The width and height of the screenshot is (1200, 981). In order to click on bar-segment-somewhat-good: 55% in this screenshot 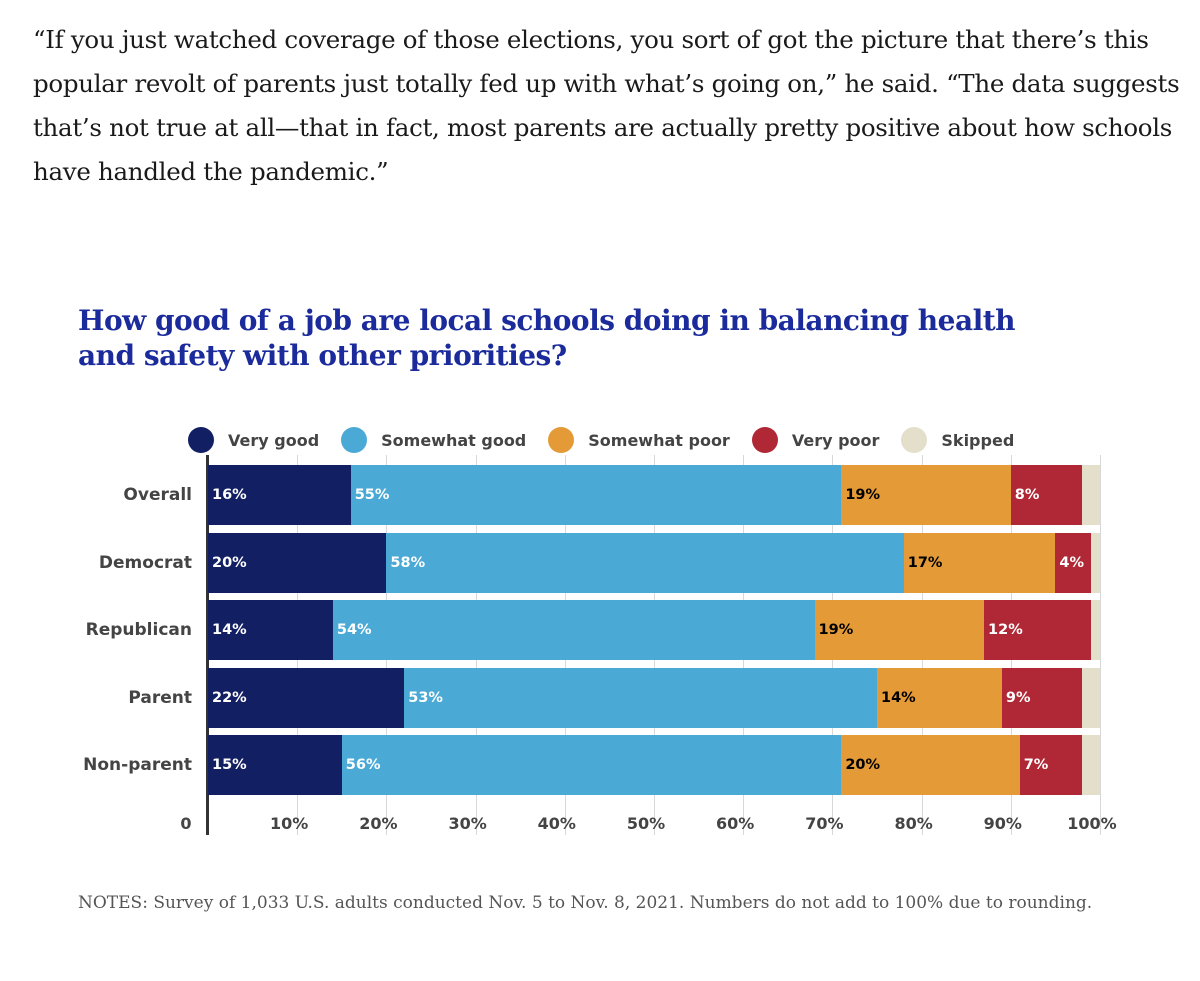, I will do `click(596, 495)`.